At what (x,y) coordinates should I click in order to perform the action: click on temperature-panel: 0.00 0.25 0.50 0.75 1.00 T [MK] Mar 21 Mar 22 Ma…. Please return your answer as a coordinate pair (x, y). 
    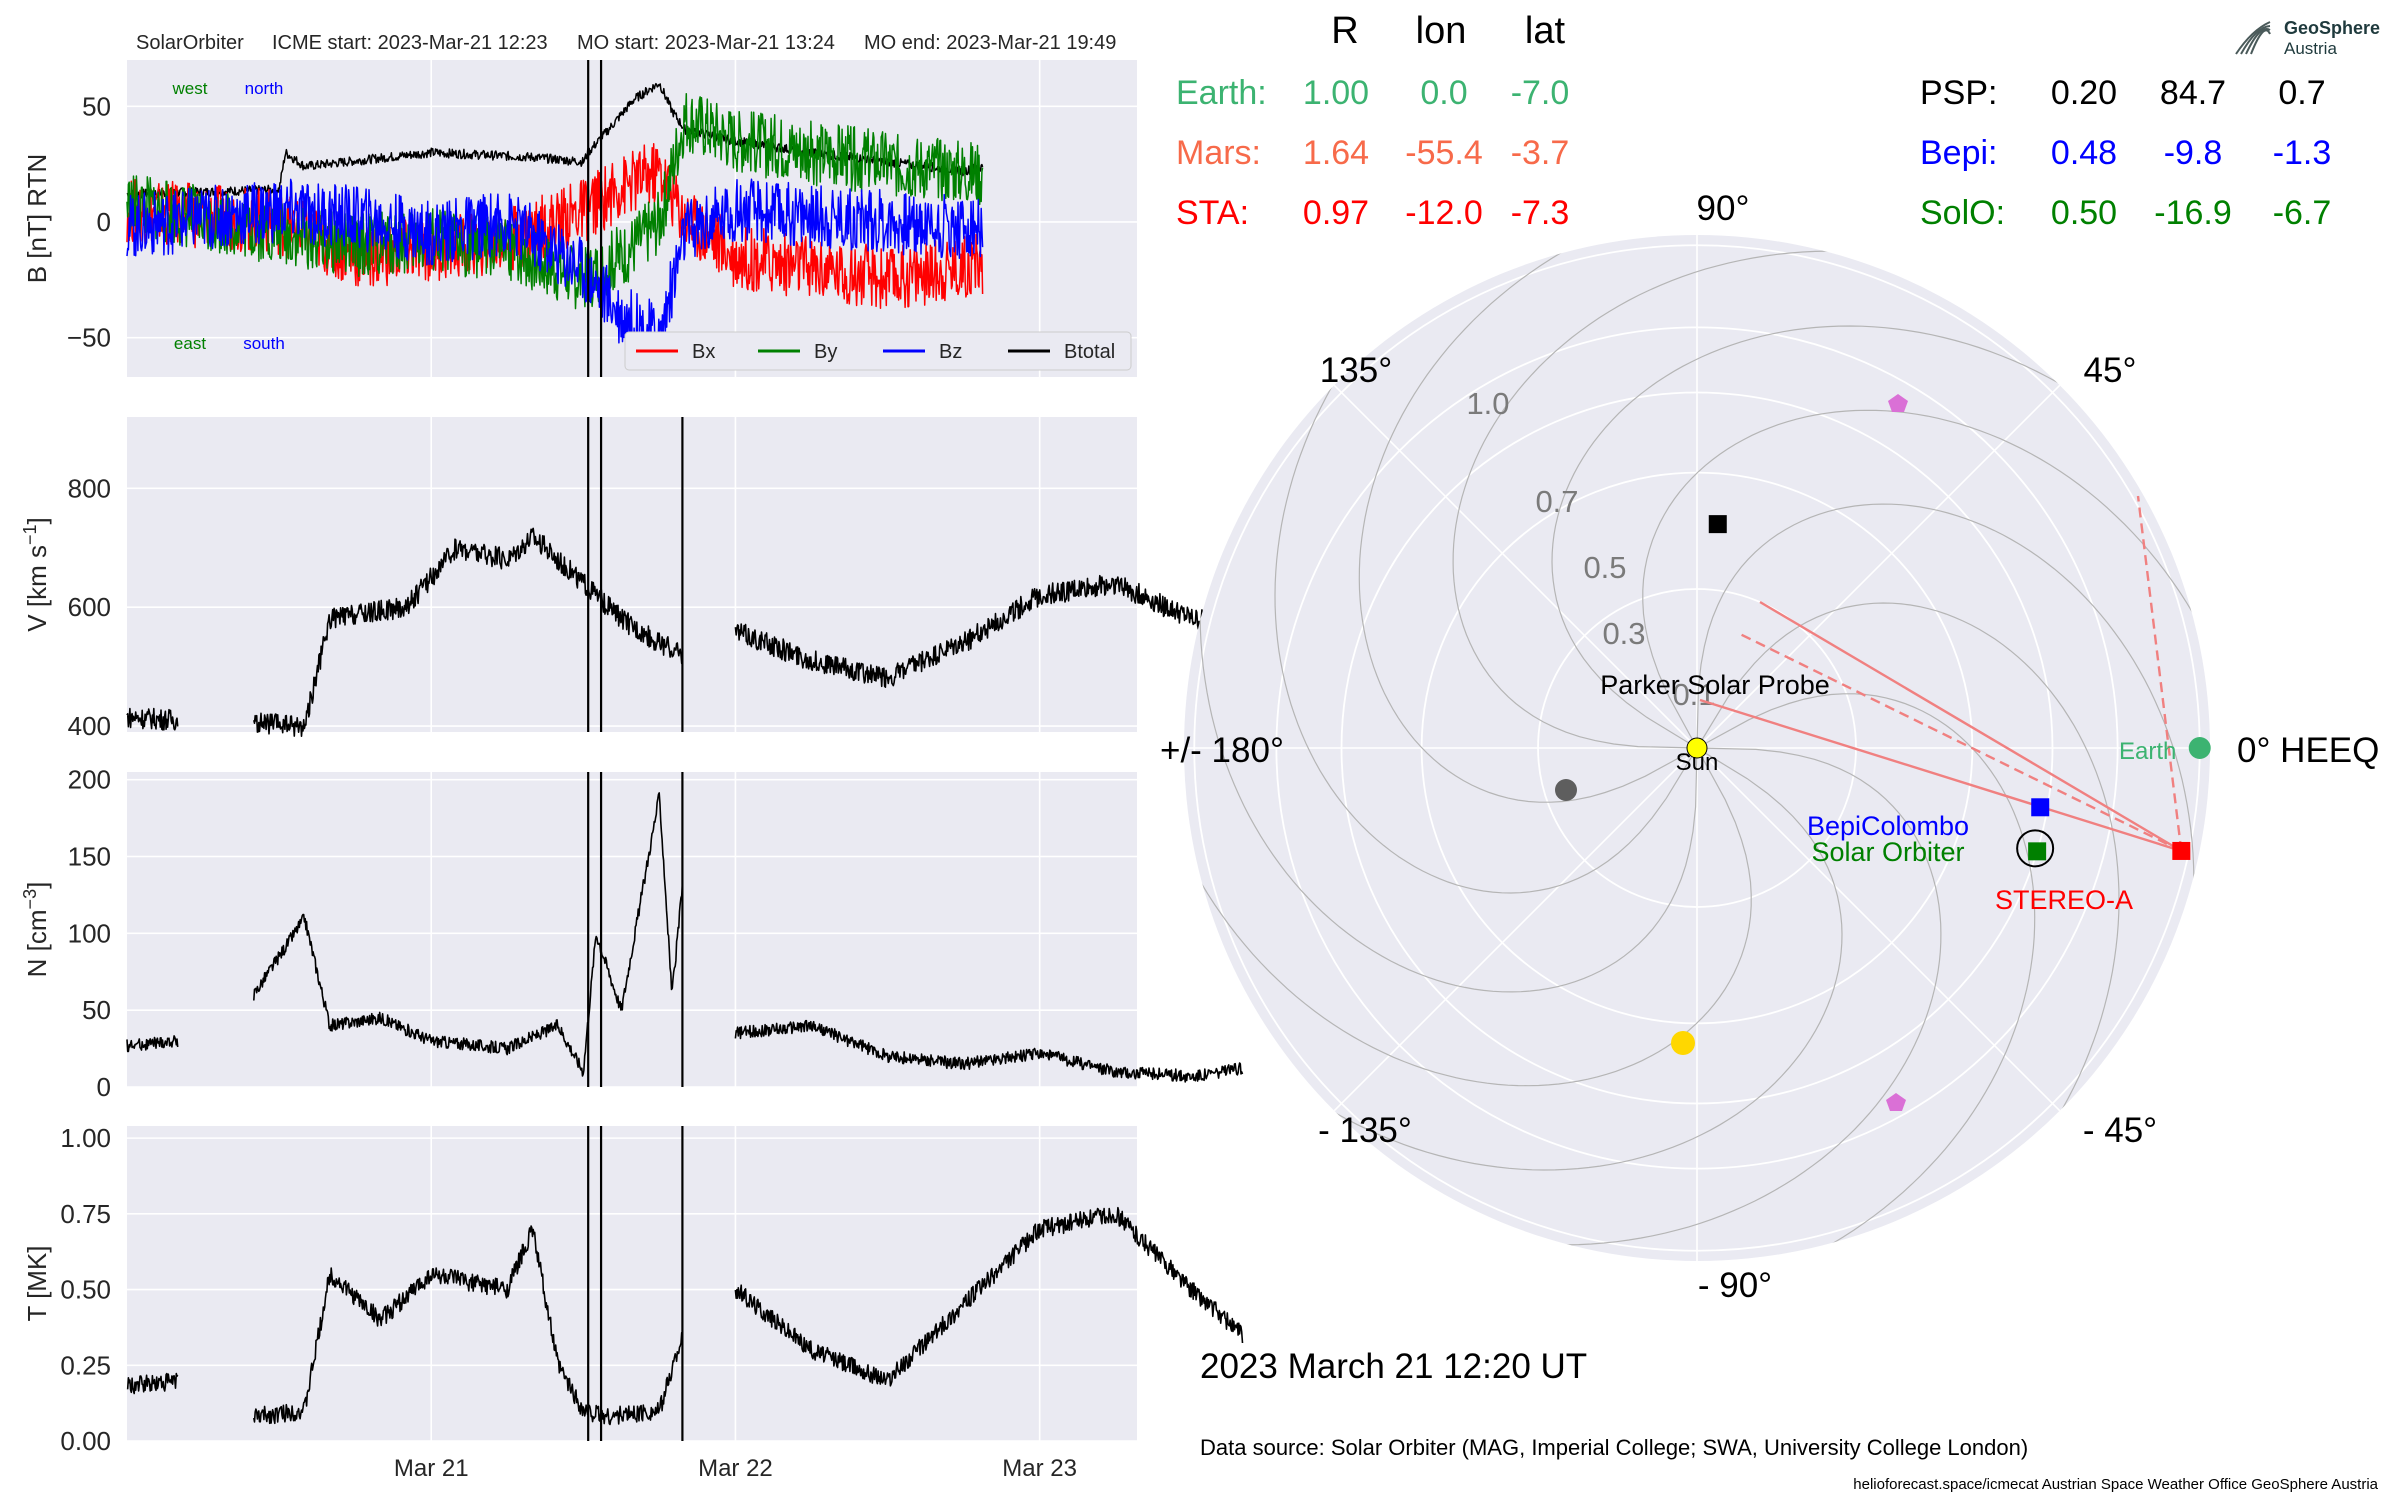
    Looking at the image, I should click on (633, 1302).